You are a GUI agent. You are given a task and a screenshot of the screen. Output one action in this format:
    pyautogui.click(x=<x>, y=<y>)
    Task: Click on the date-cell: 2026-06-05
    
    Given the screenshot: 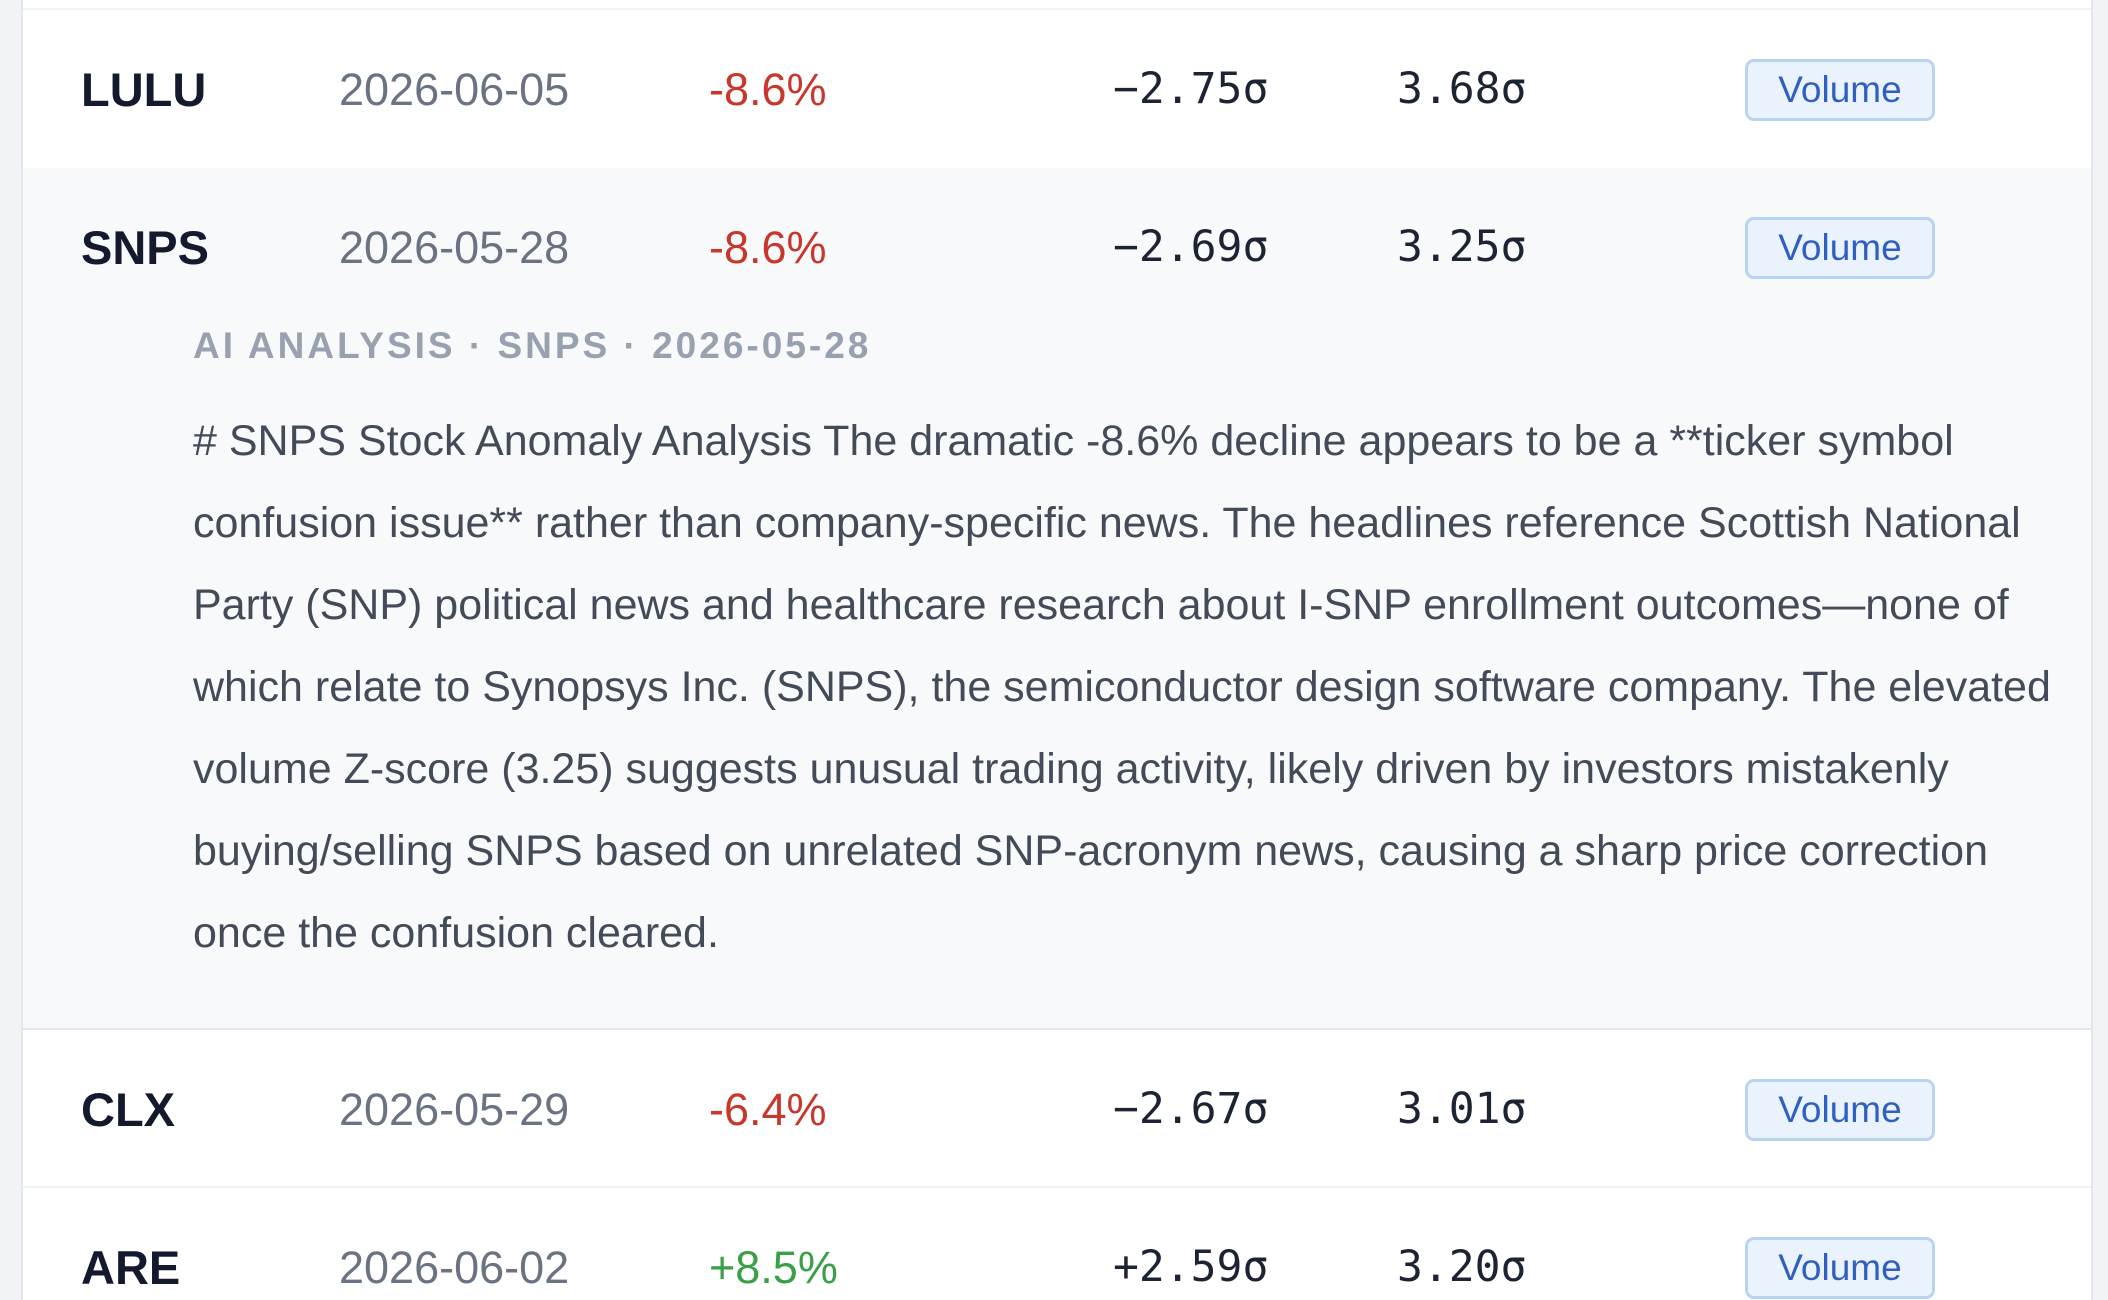 What is the action you would take?
    pyautogui.click(x=454, y=89)
    